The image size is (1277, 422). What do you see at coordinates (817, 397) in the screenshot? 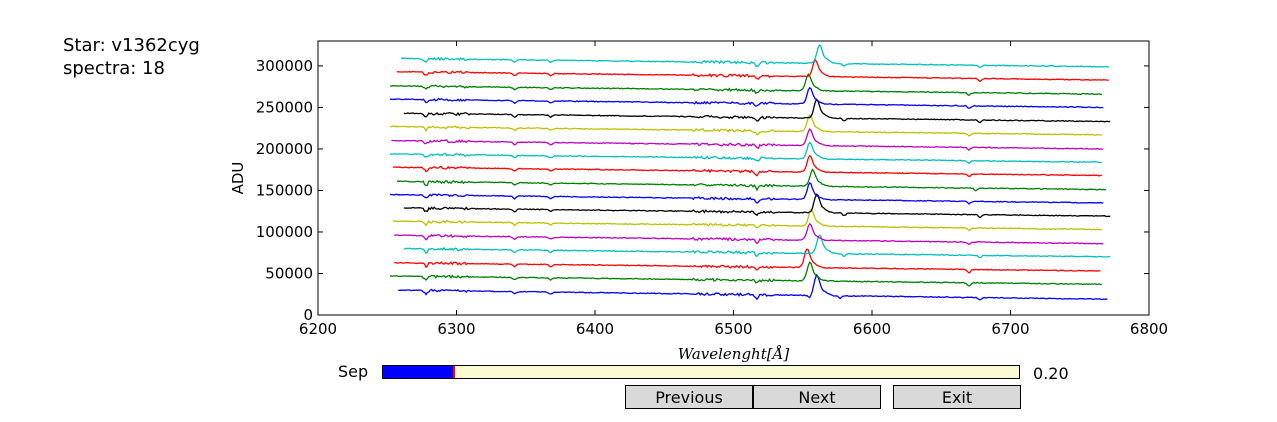
I see `next-button: Next` at bounding box center [817, 397].